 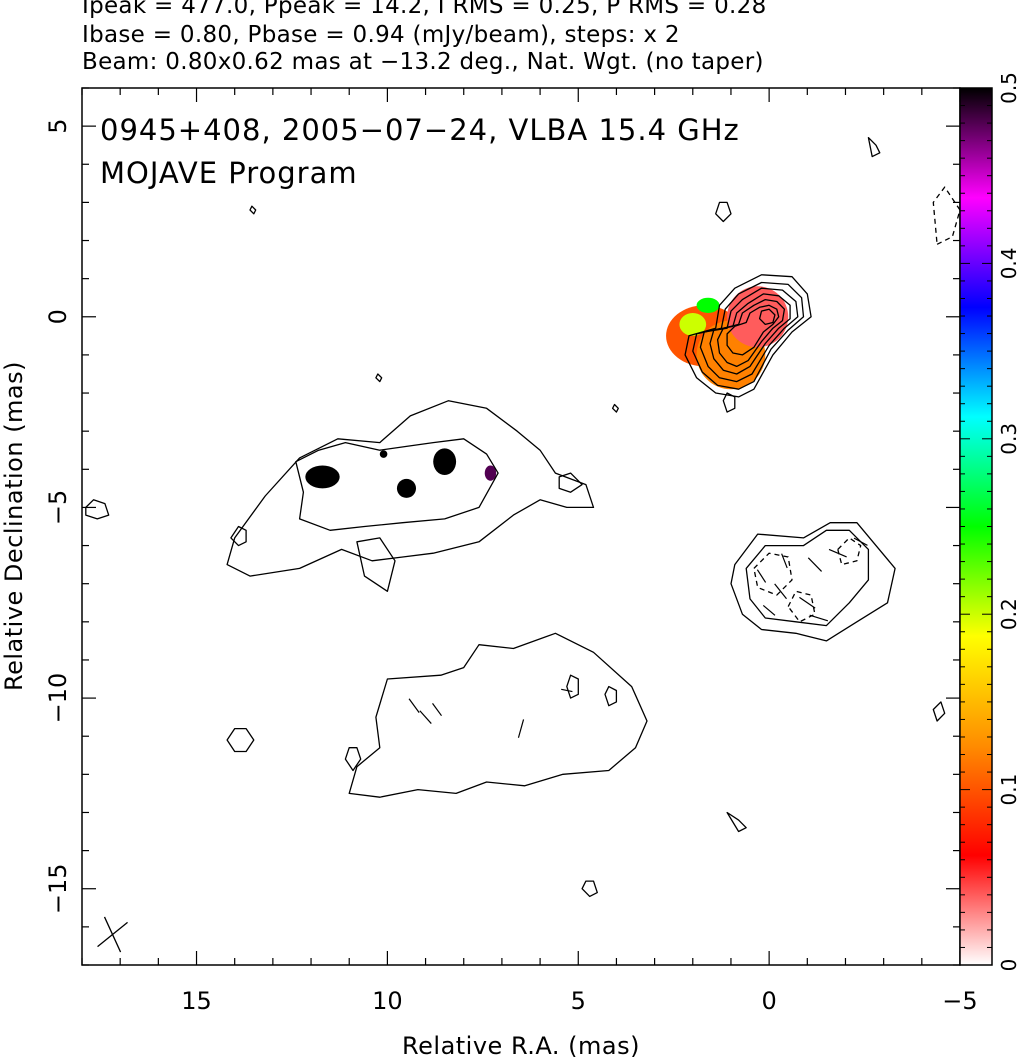 What do you see at coordinates (58, 698) in the screenshot?
I see `y-tick-label: −10` at bounding box center [58, 698].